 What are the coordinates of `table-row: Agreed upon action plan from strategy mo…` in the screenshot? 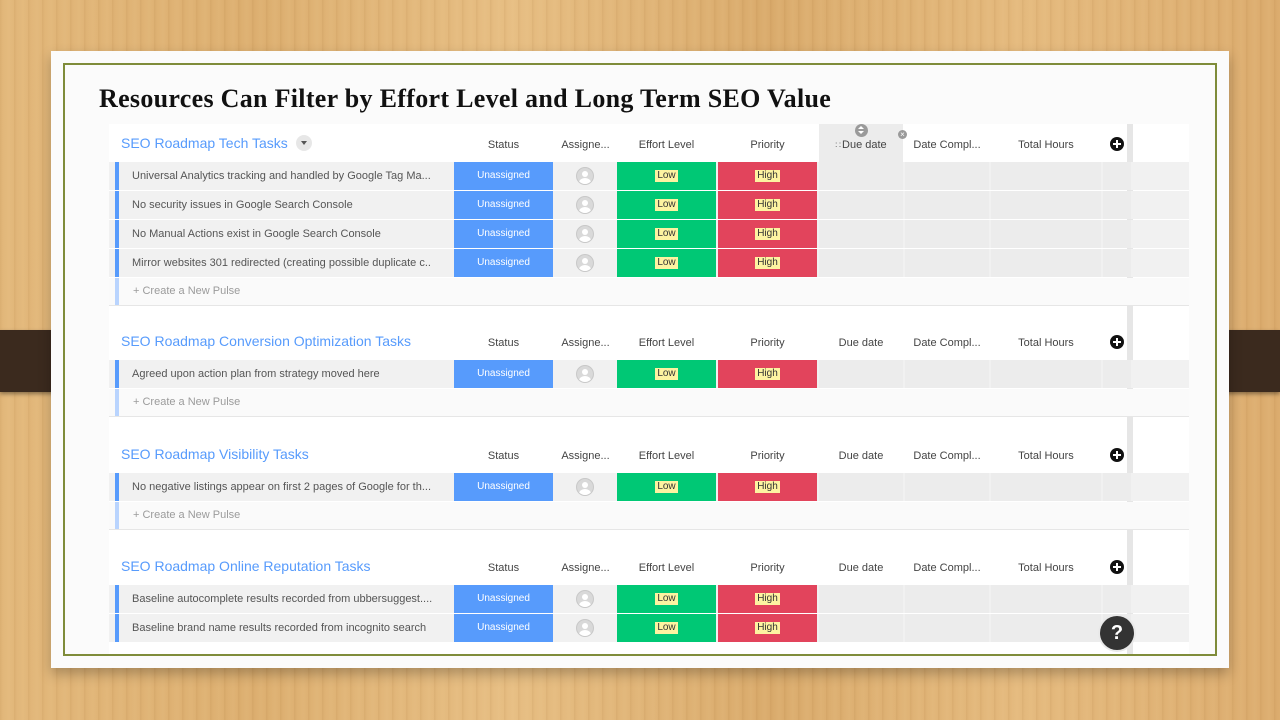 It's located at (649, 374).